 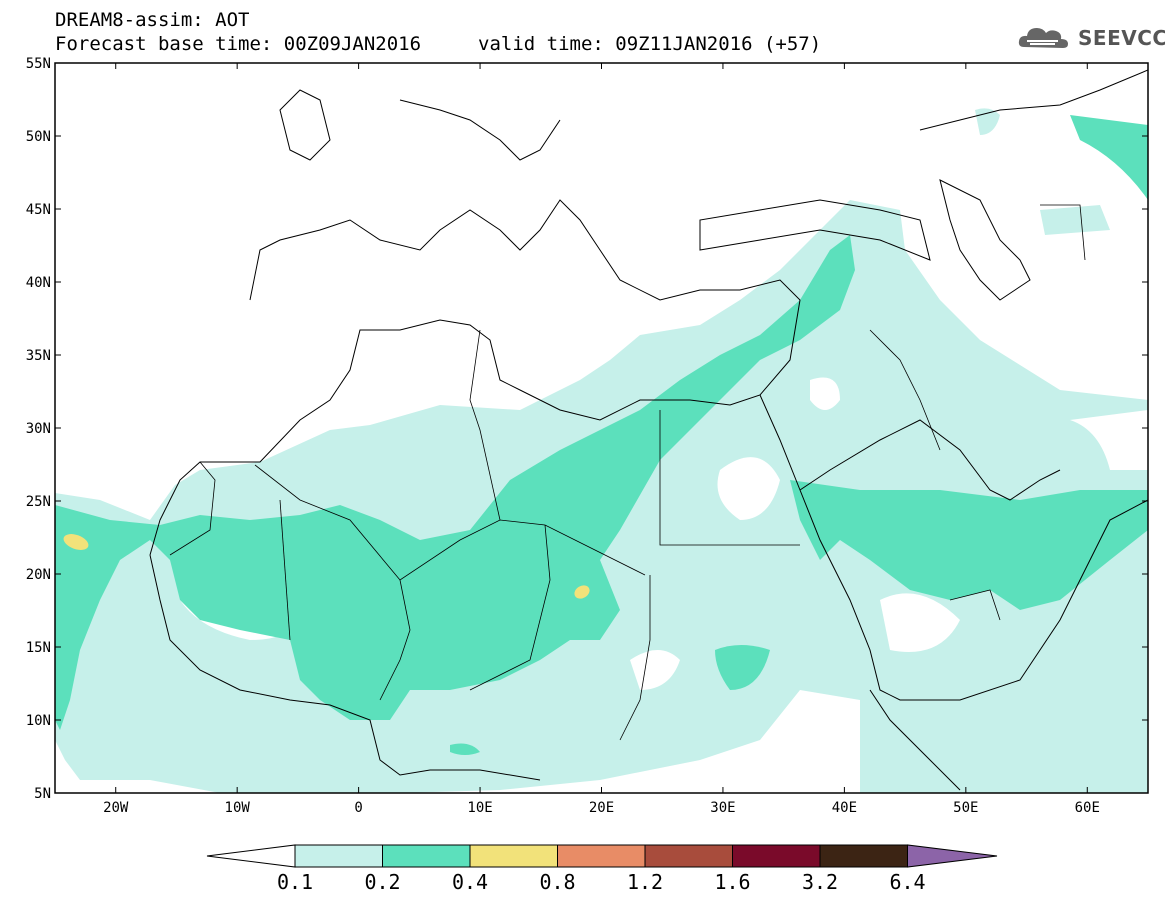 What do you see at coordinates (42, 794) in the screenshot?
I see `lat-tick-label: 5N` at bounding box center [42, 794].